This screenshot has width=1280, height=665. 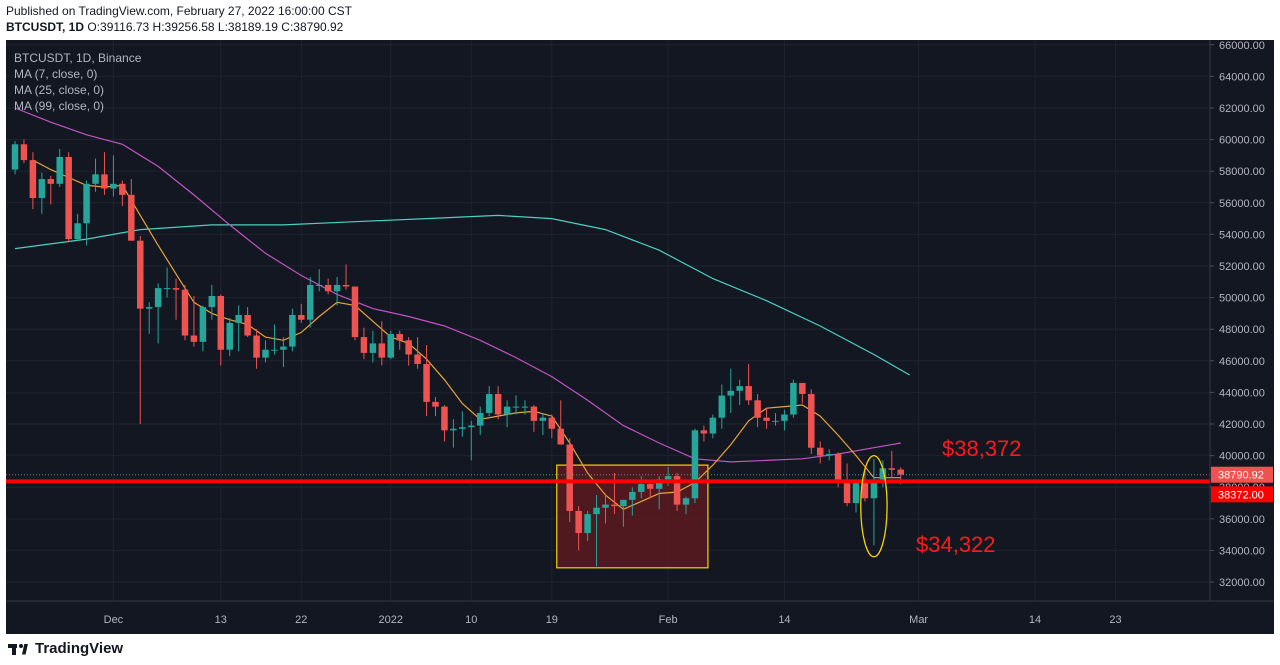 What do you see at coordinates (1242, 520) in the screenshot?
I see `y-tick-label: 36000.00` at bounding box center [1242, 520].